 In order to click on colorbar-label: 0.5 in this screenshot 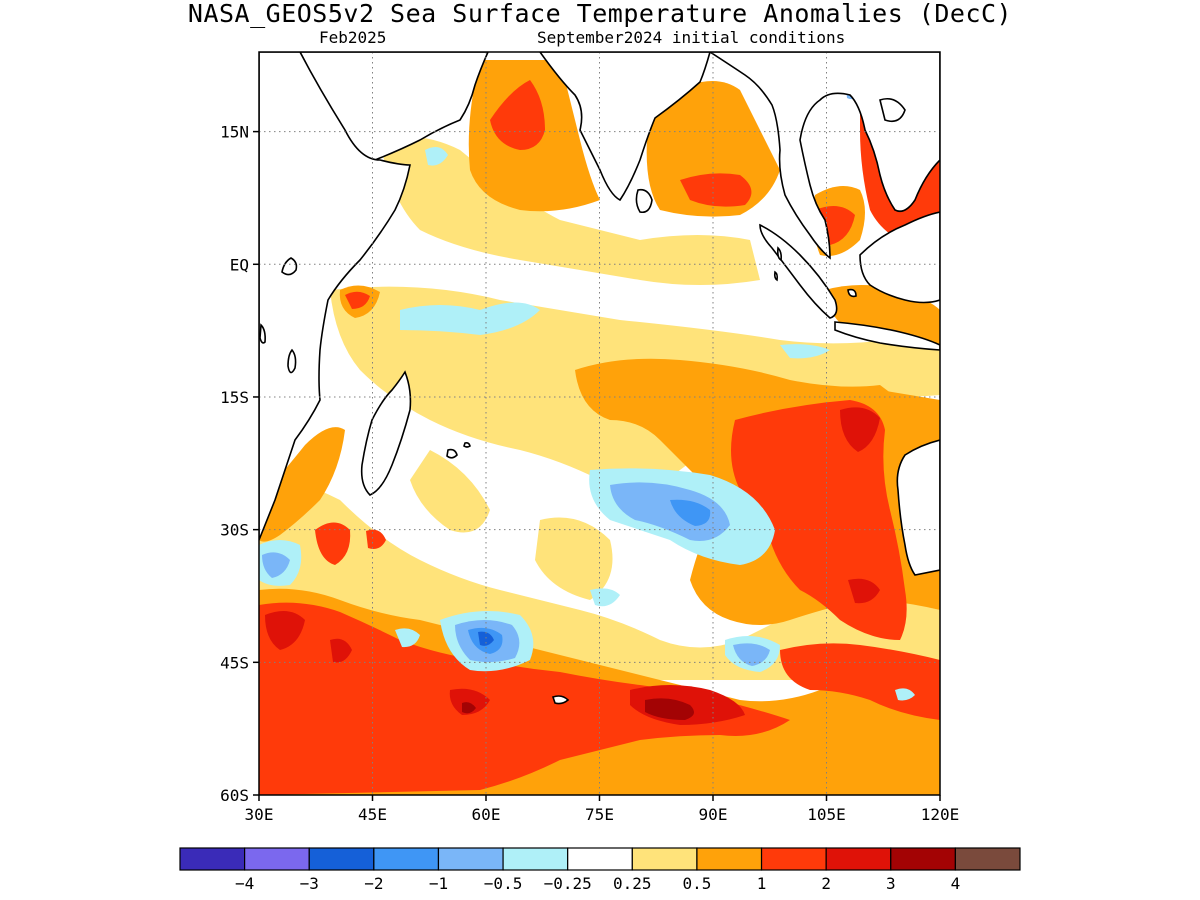, I will do `click(696, 883)`.